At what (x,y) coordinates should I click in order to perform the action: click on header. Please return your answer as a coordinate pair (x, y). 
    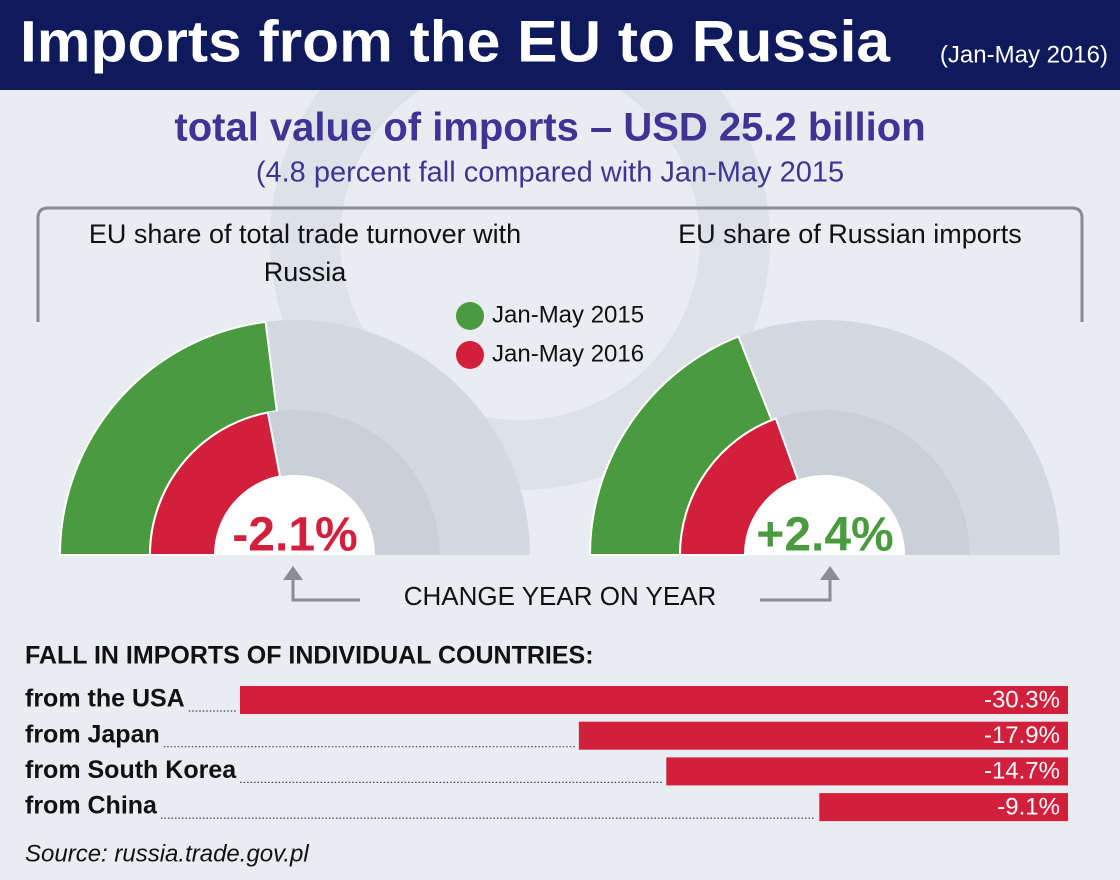
    Looking at the image, I should click on (560, 45).